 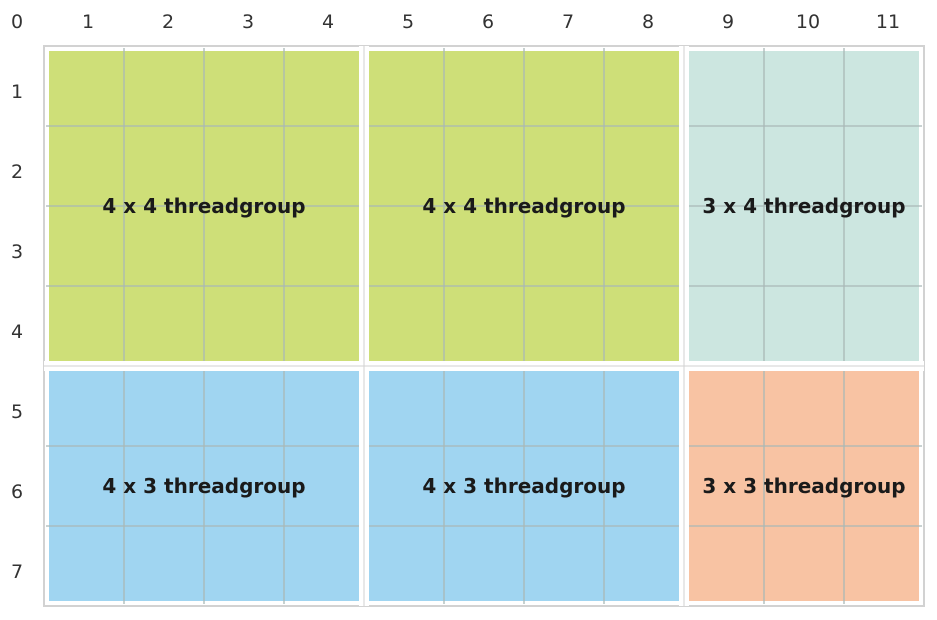 I want to click on row-index-label: 4, so click(x=17, y=332).